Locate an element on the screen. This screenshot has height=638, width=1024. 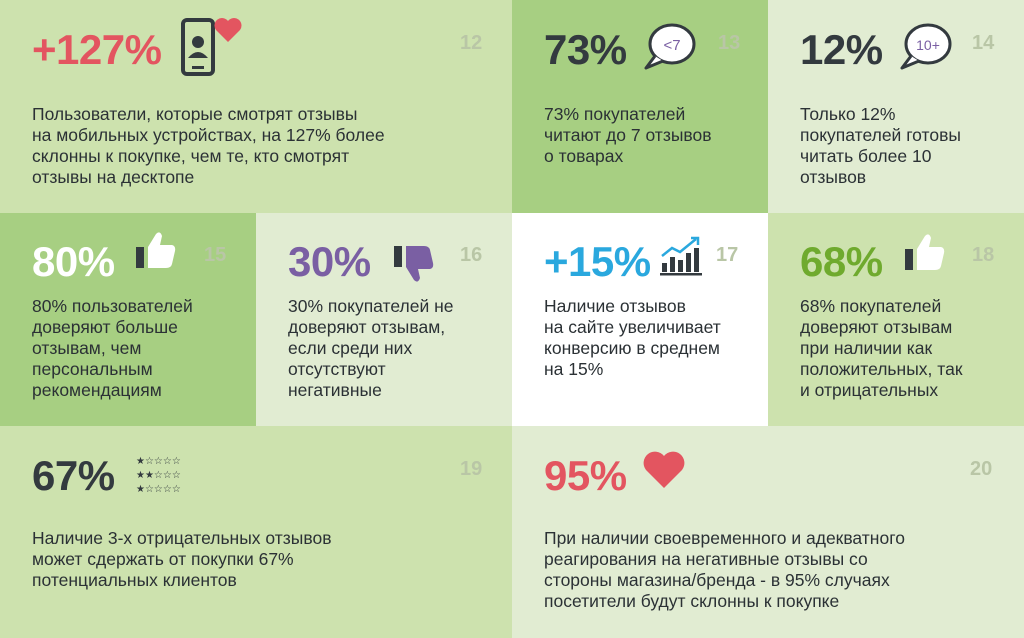
stat-value: 80% is located at coordinates (73, 261).